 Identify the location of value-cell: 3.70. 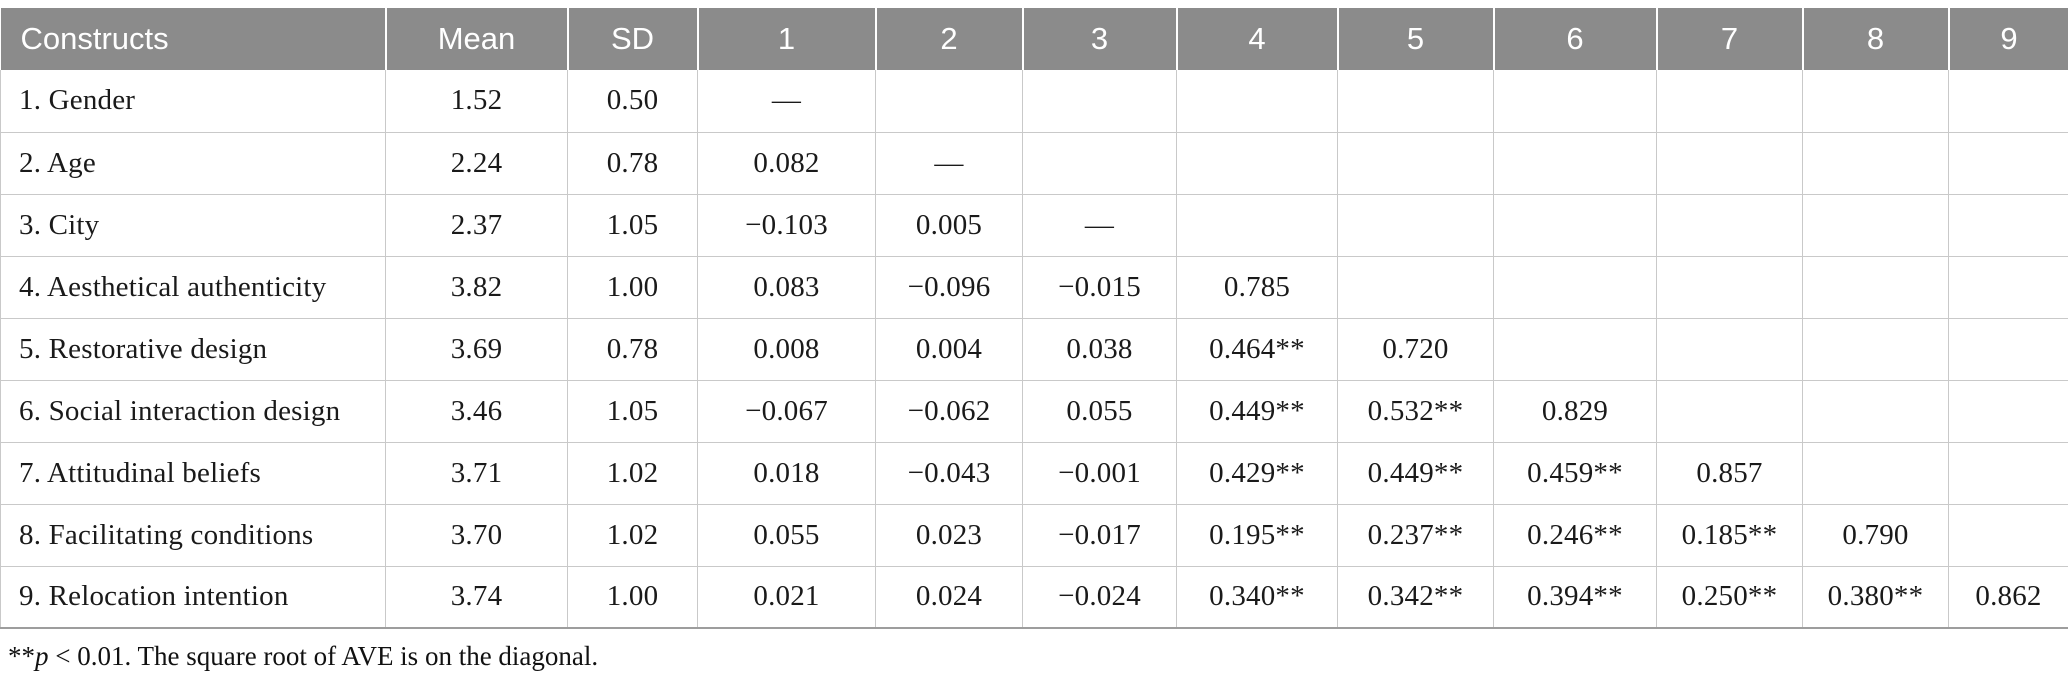
(476, 535).